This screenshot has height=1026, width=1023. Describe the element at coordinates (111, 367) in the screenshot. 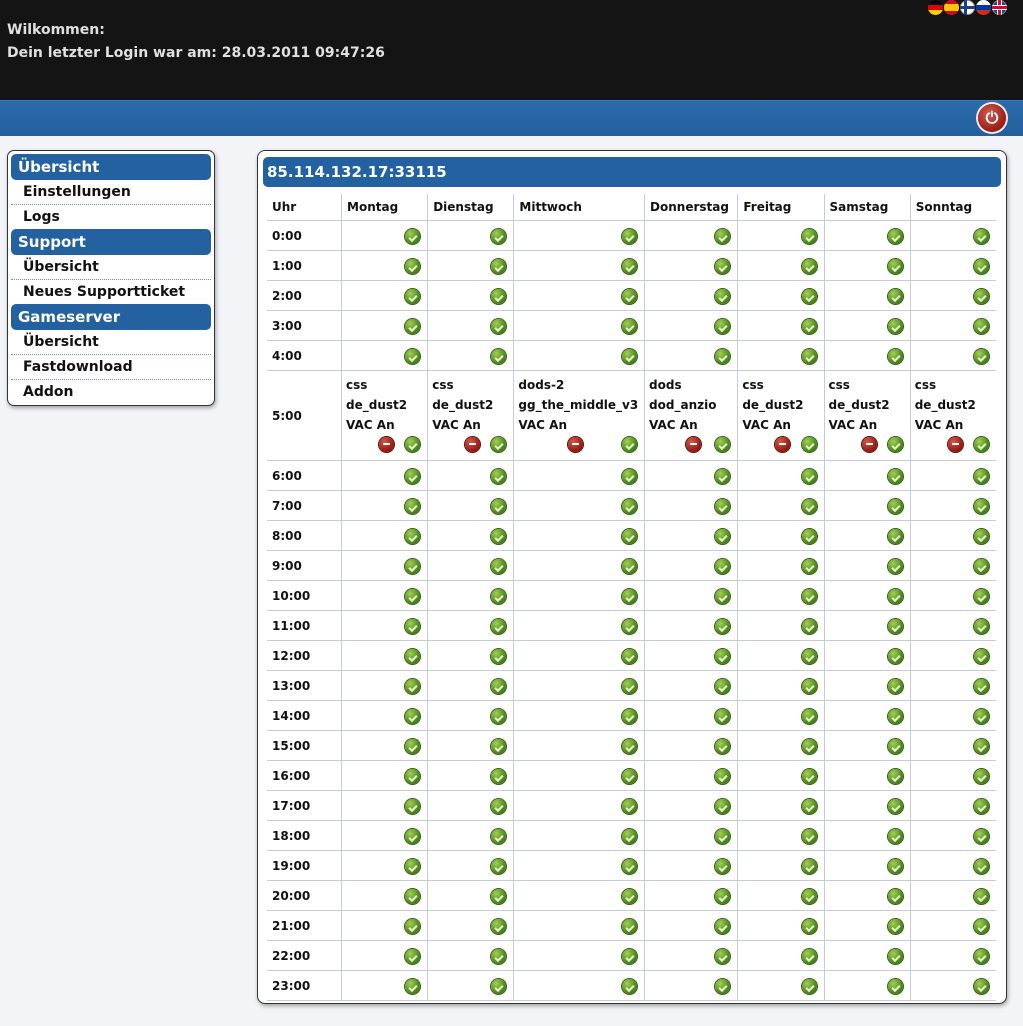

I see `sidebar-item-fastdownload: Fastdownload` at that location.